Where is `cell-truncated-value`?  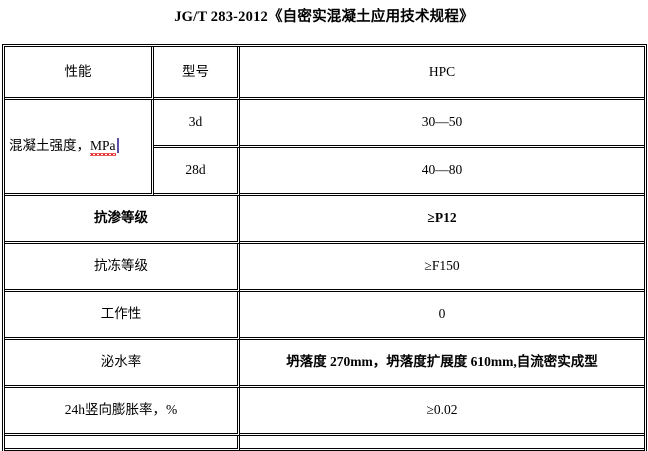
cell-truncated-value is located at coordinates (442, 443).